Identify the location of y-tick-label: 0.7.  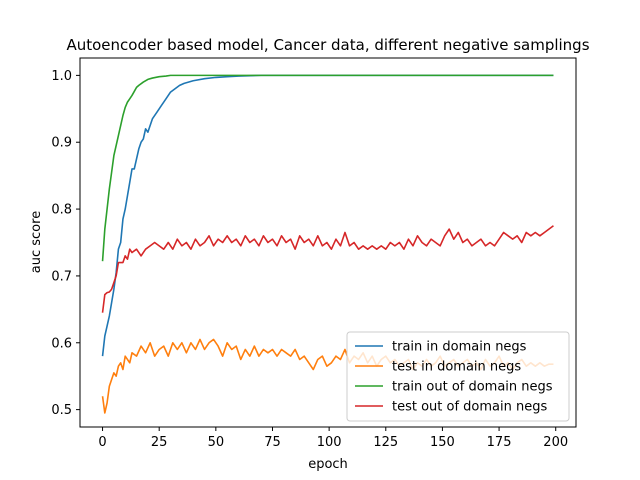
(61, 276).